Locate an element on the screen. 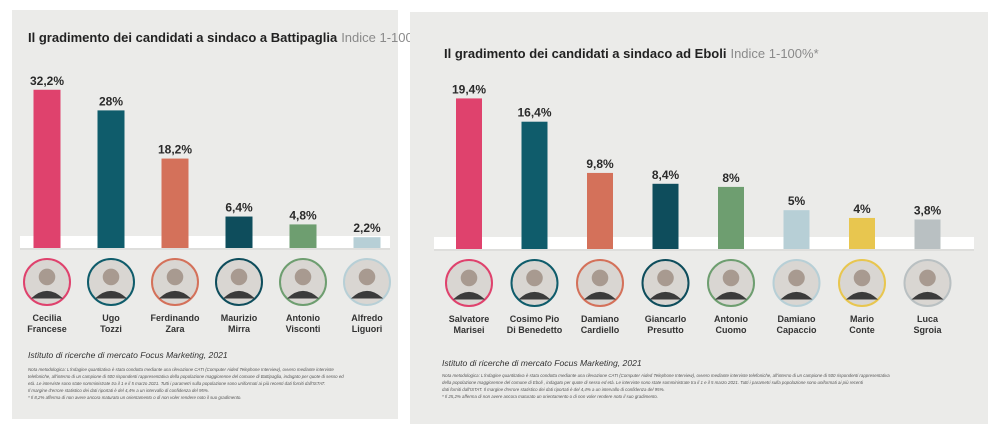  candidate-name-6-line-2: Capaccio is located at coordinates (796, 330).